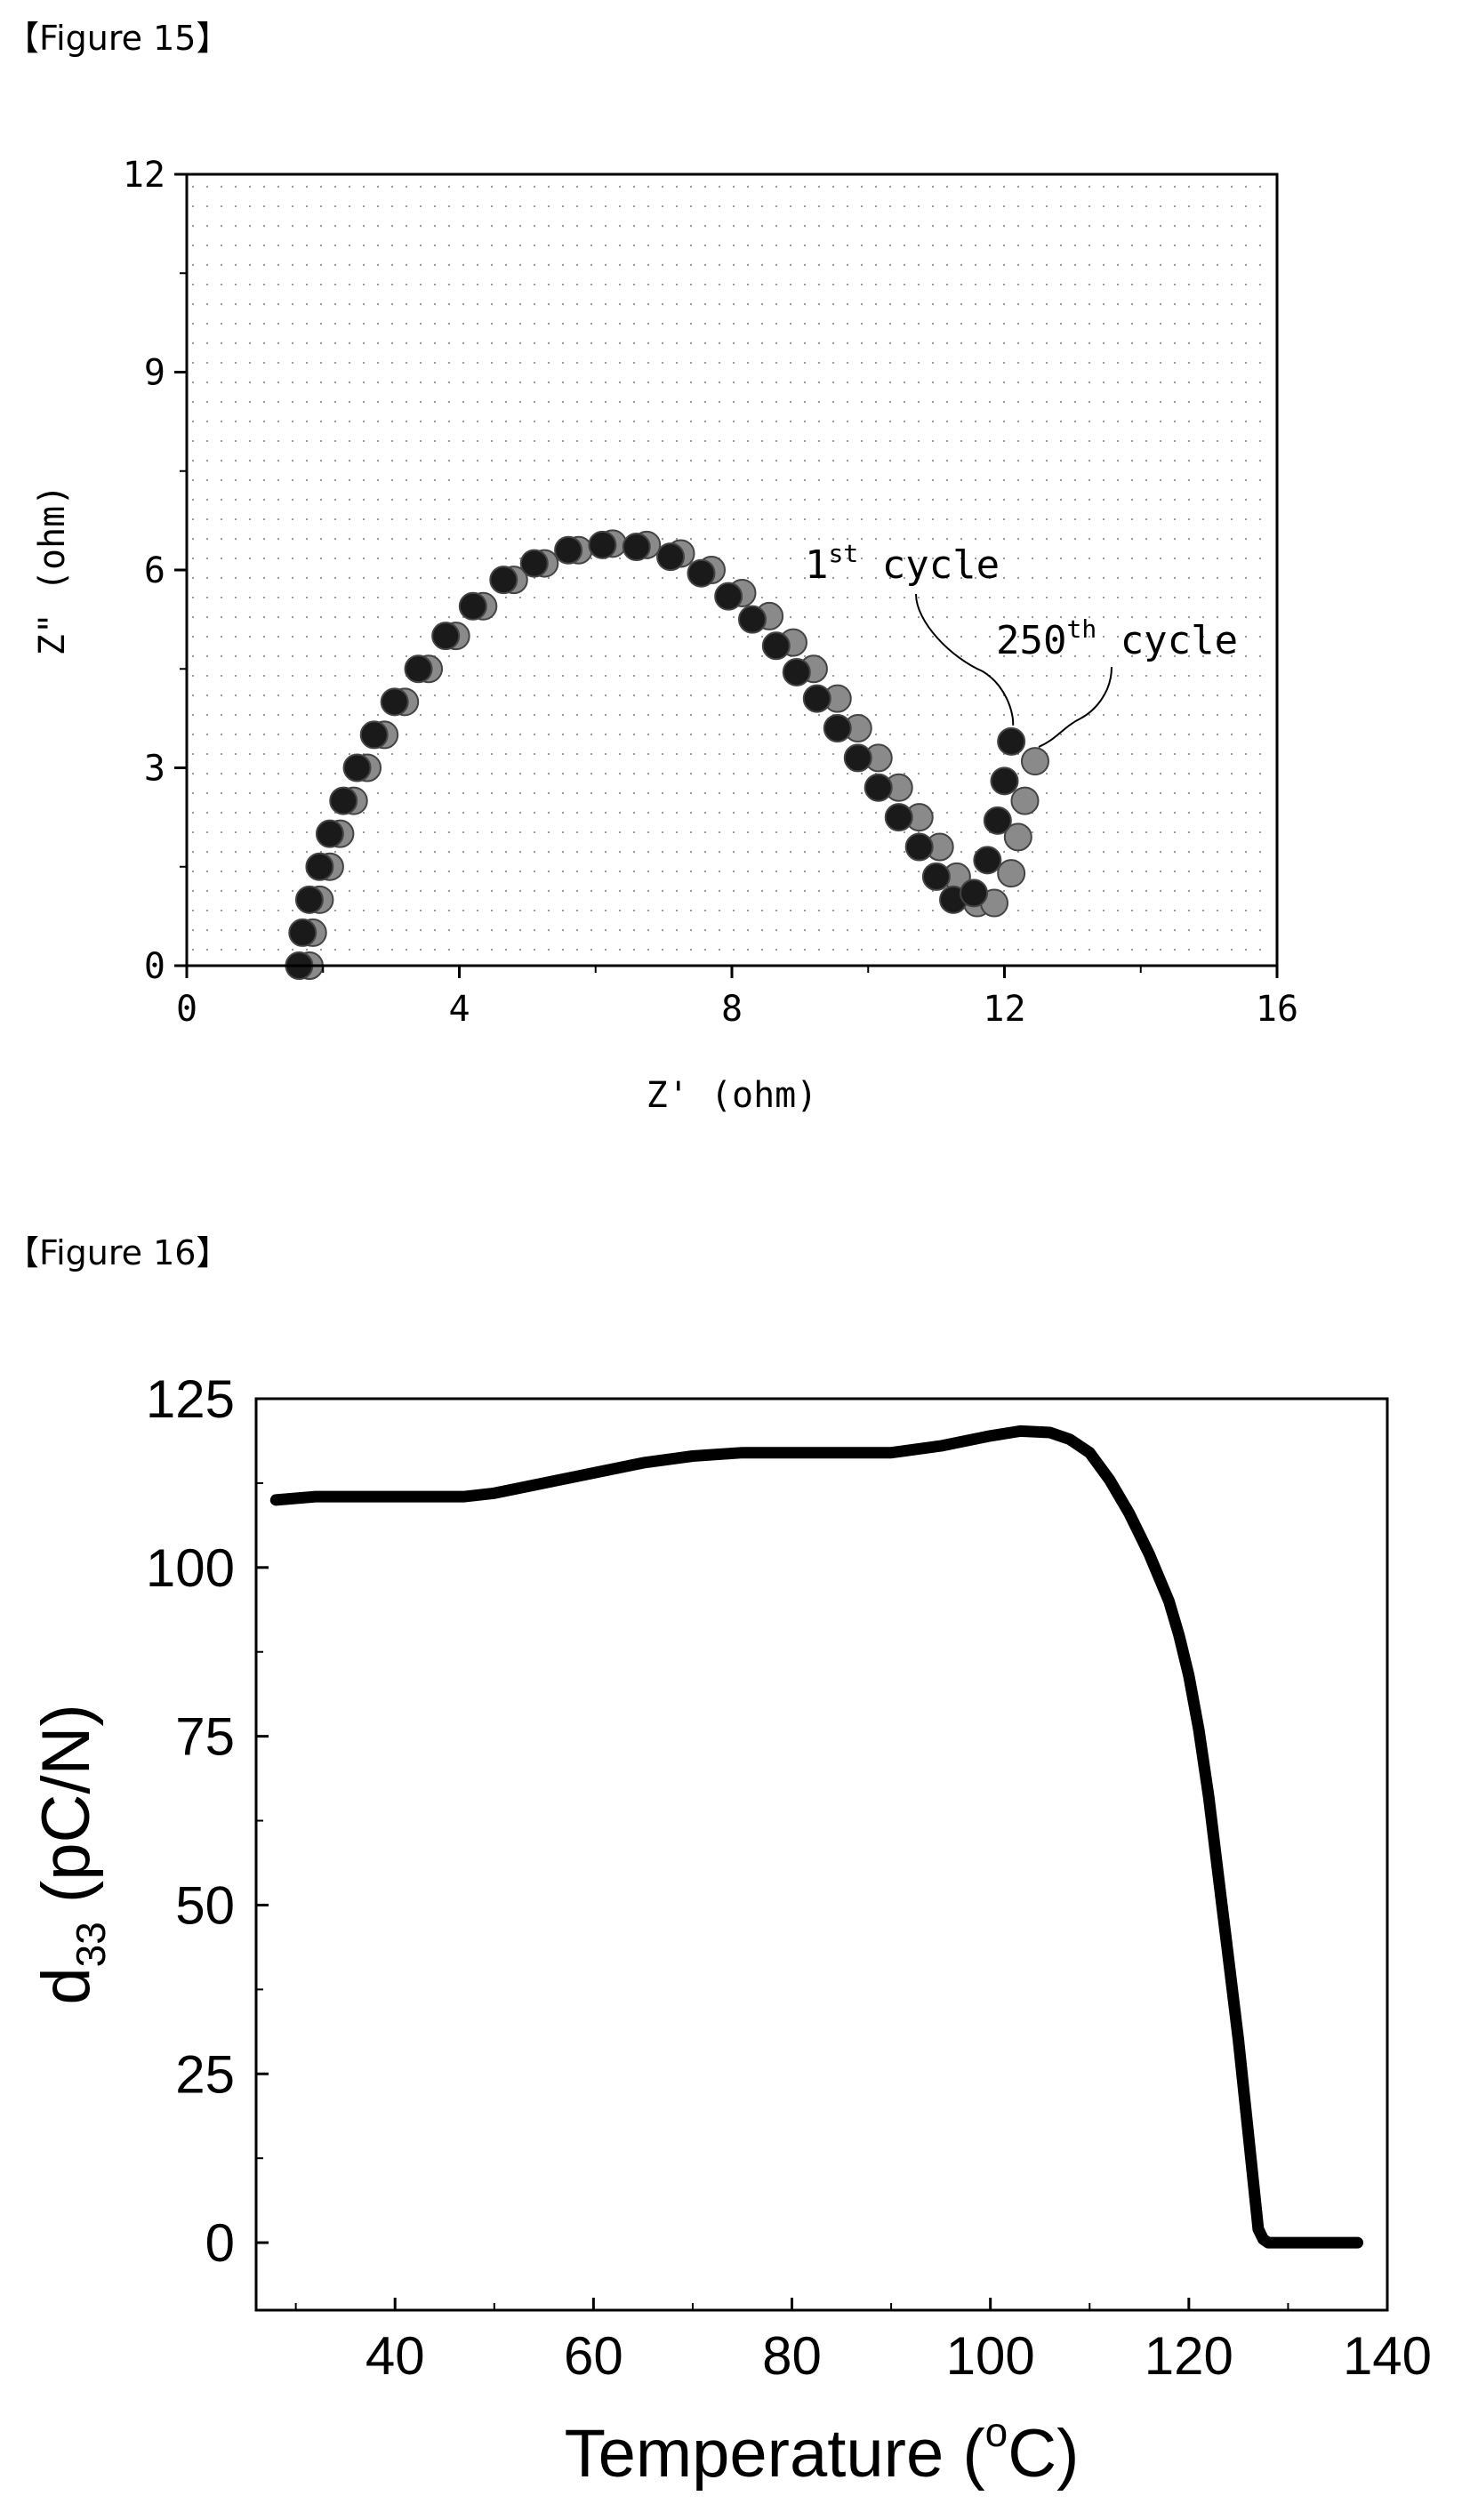 This screenshot has width=1462, height=2520. I want to click on x-tick-label: 100, so click(990, 2356).